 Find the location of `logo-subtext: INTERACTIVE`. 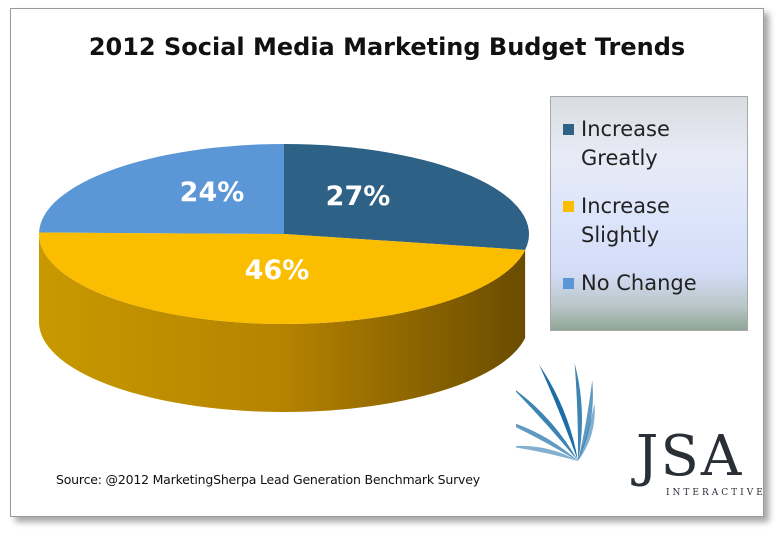

logo-subtext: INTERACTIVE is located at coordinates (716, 493).